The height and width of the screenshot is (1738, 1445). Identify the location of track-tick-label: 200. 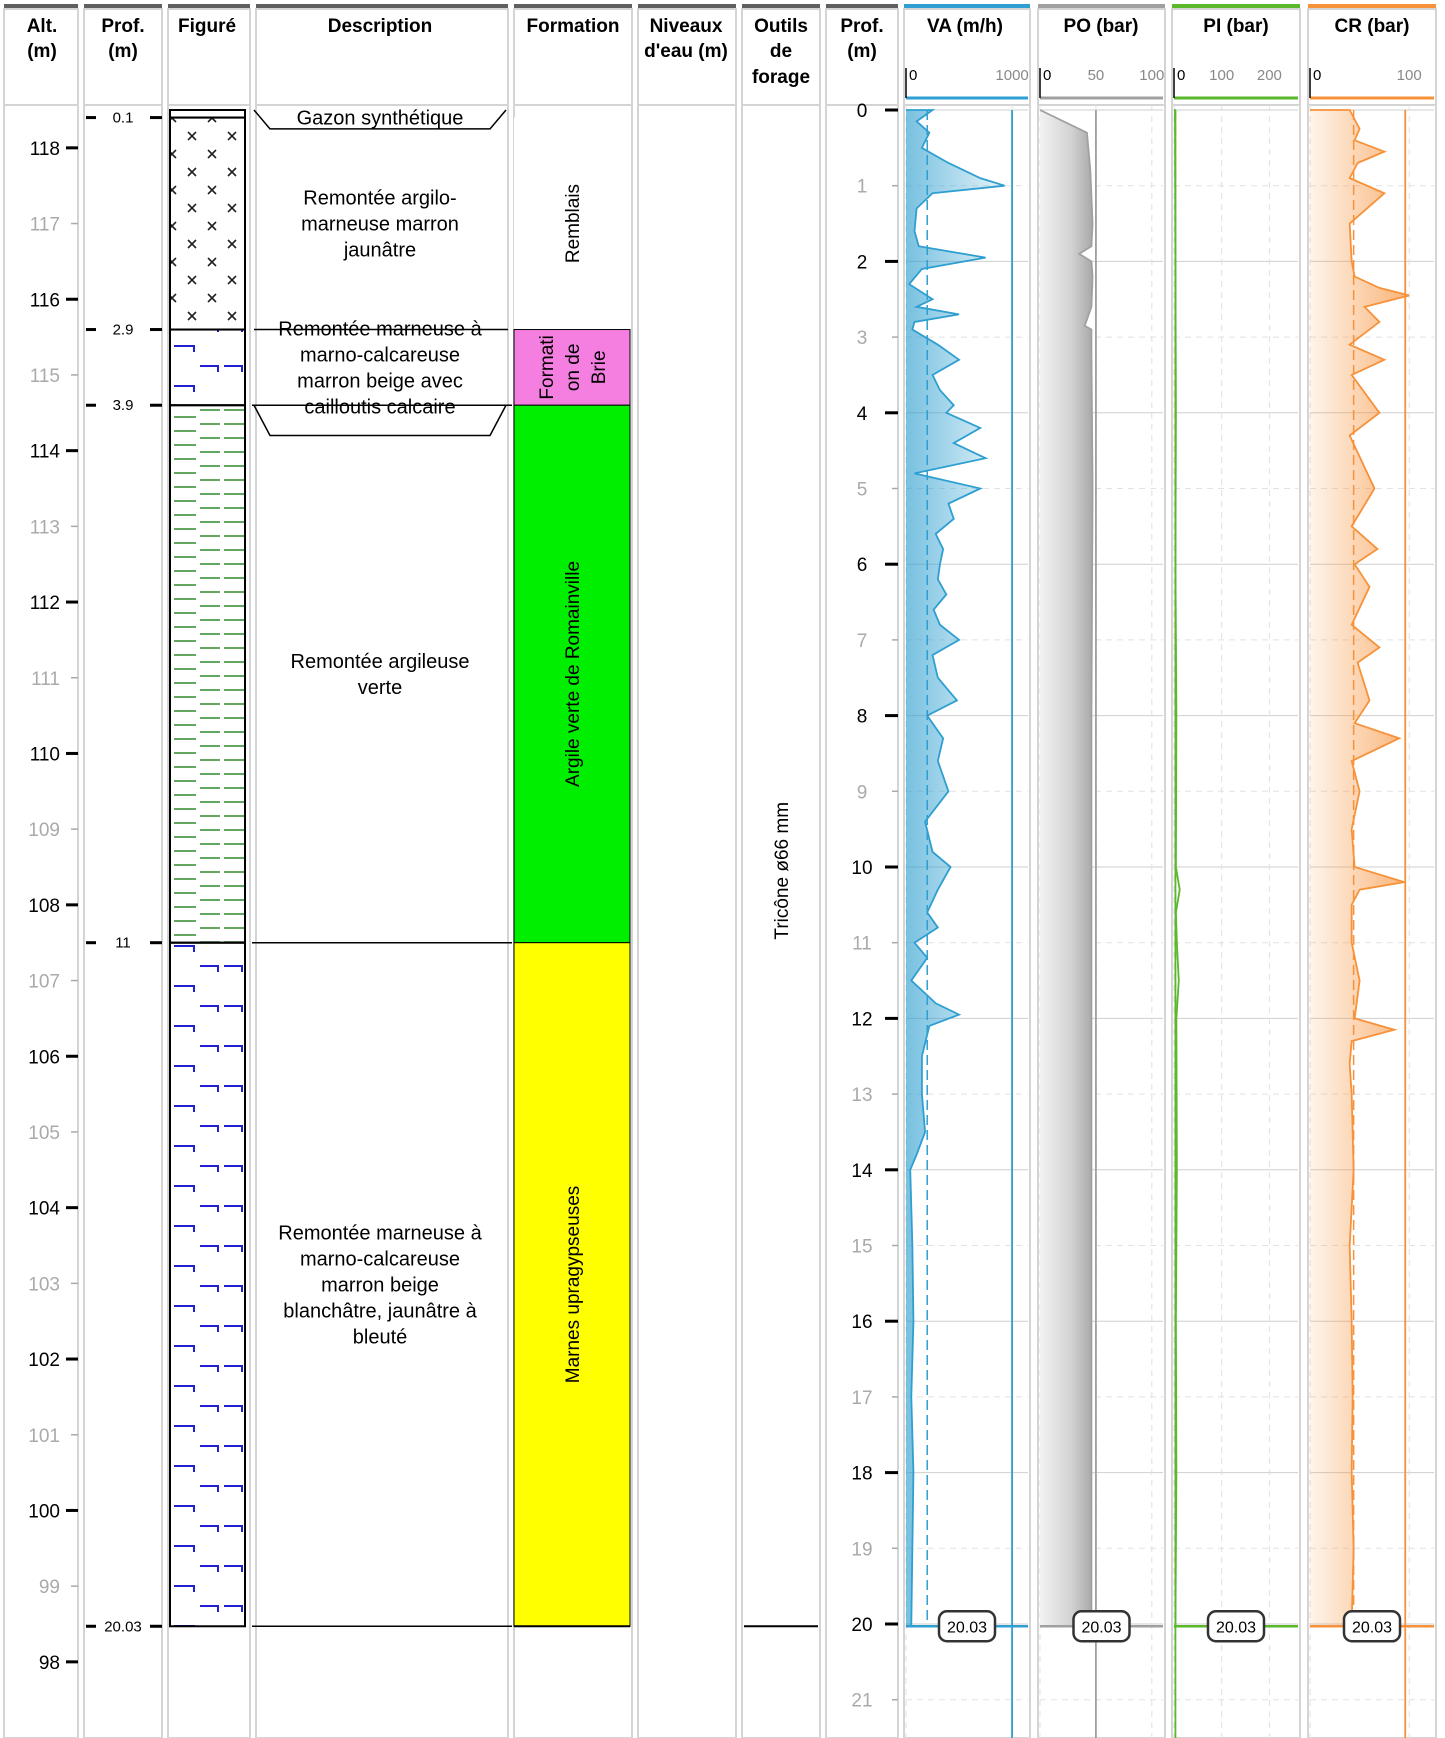
(1269, 75).